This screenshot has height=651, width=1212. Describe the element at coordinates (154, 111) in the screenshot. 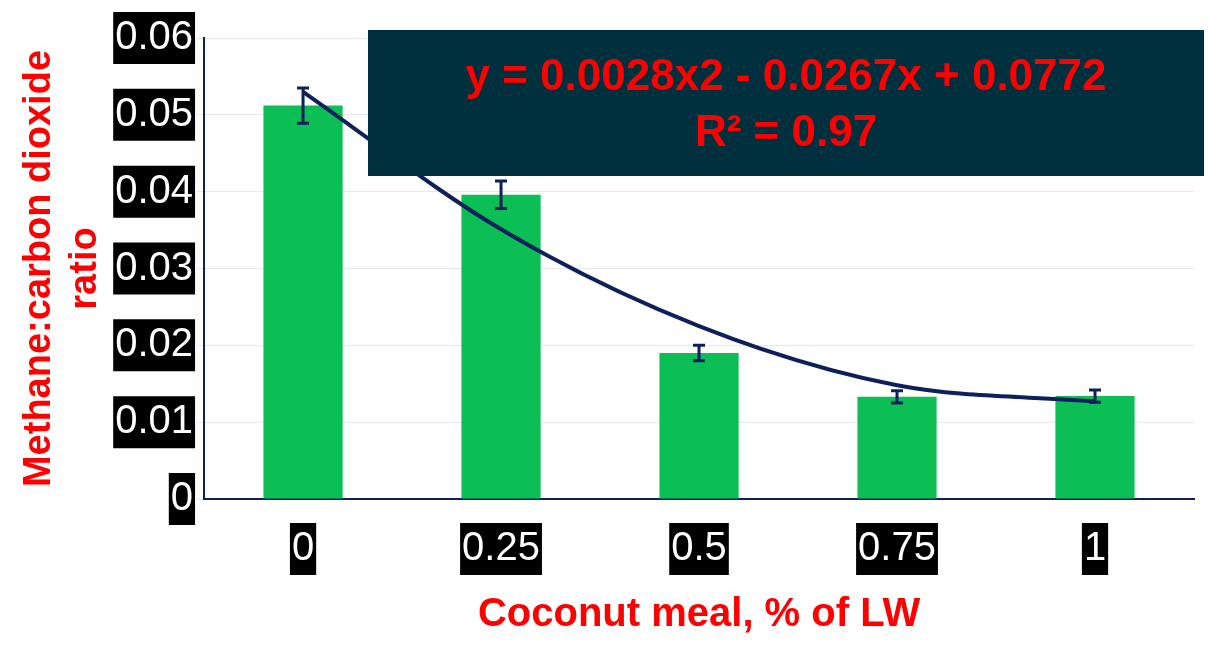

I see `y-tick-label: 0.05` at that location.